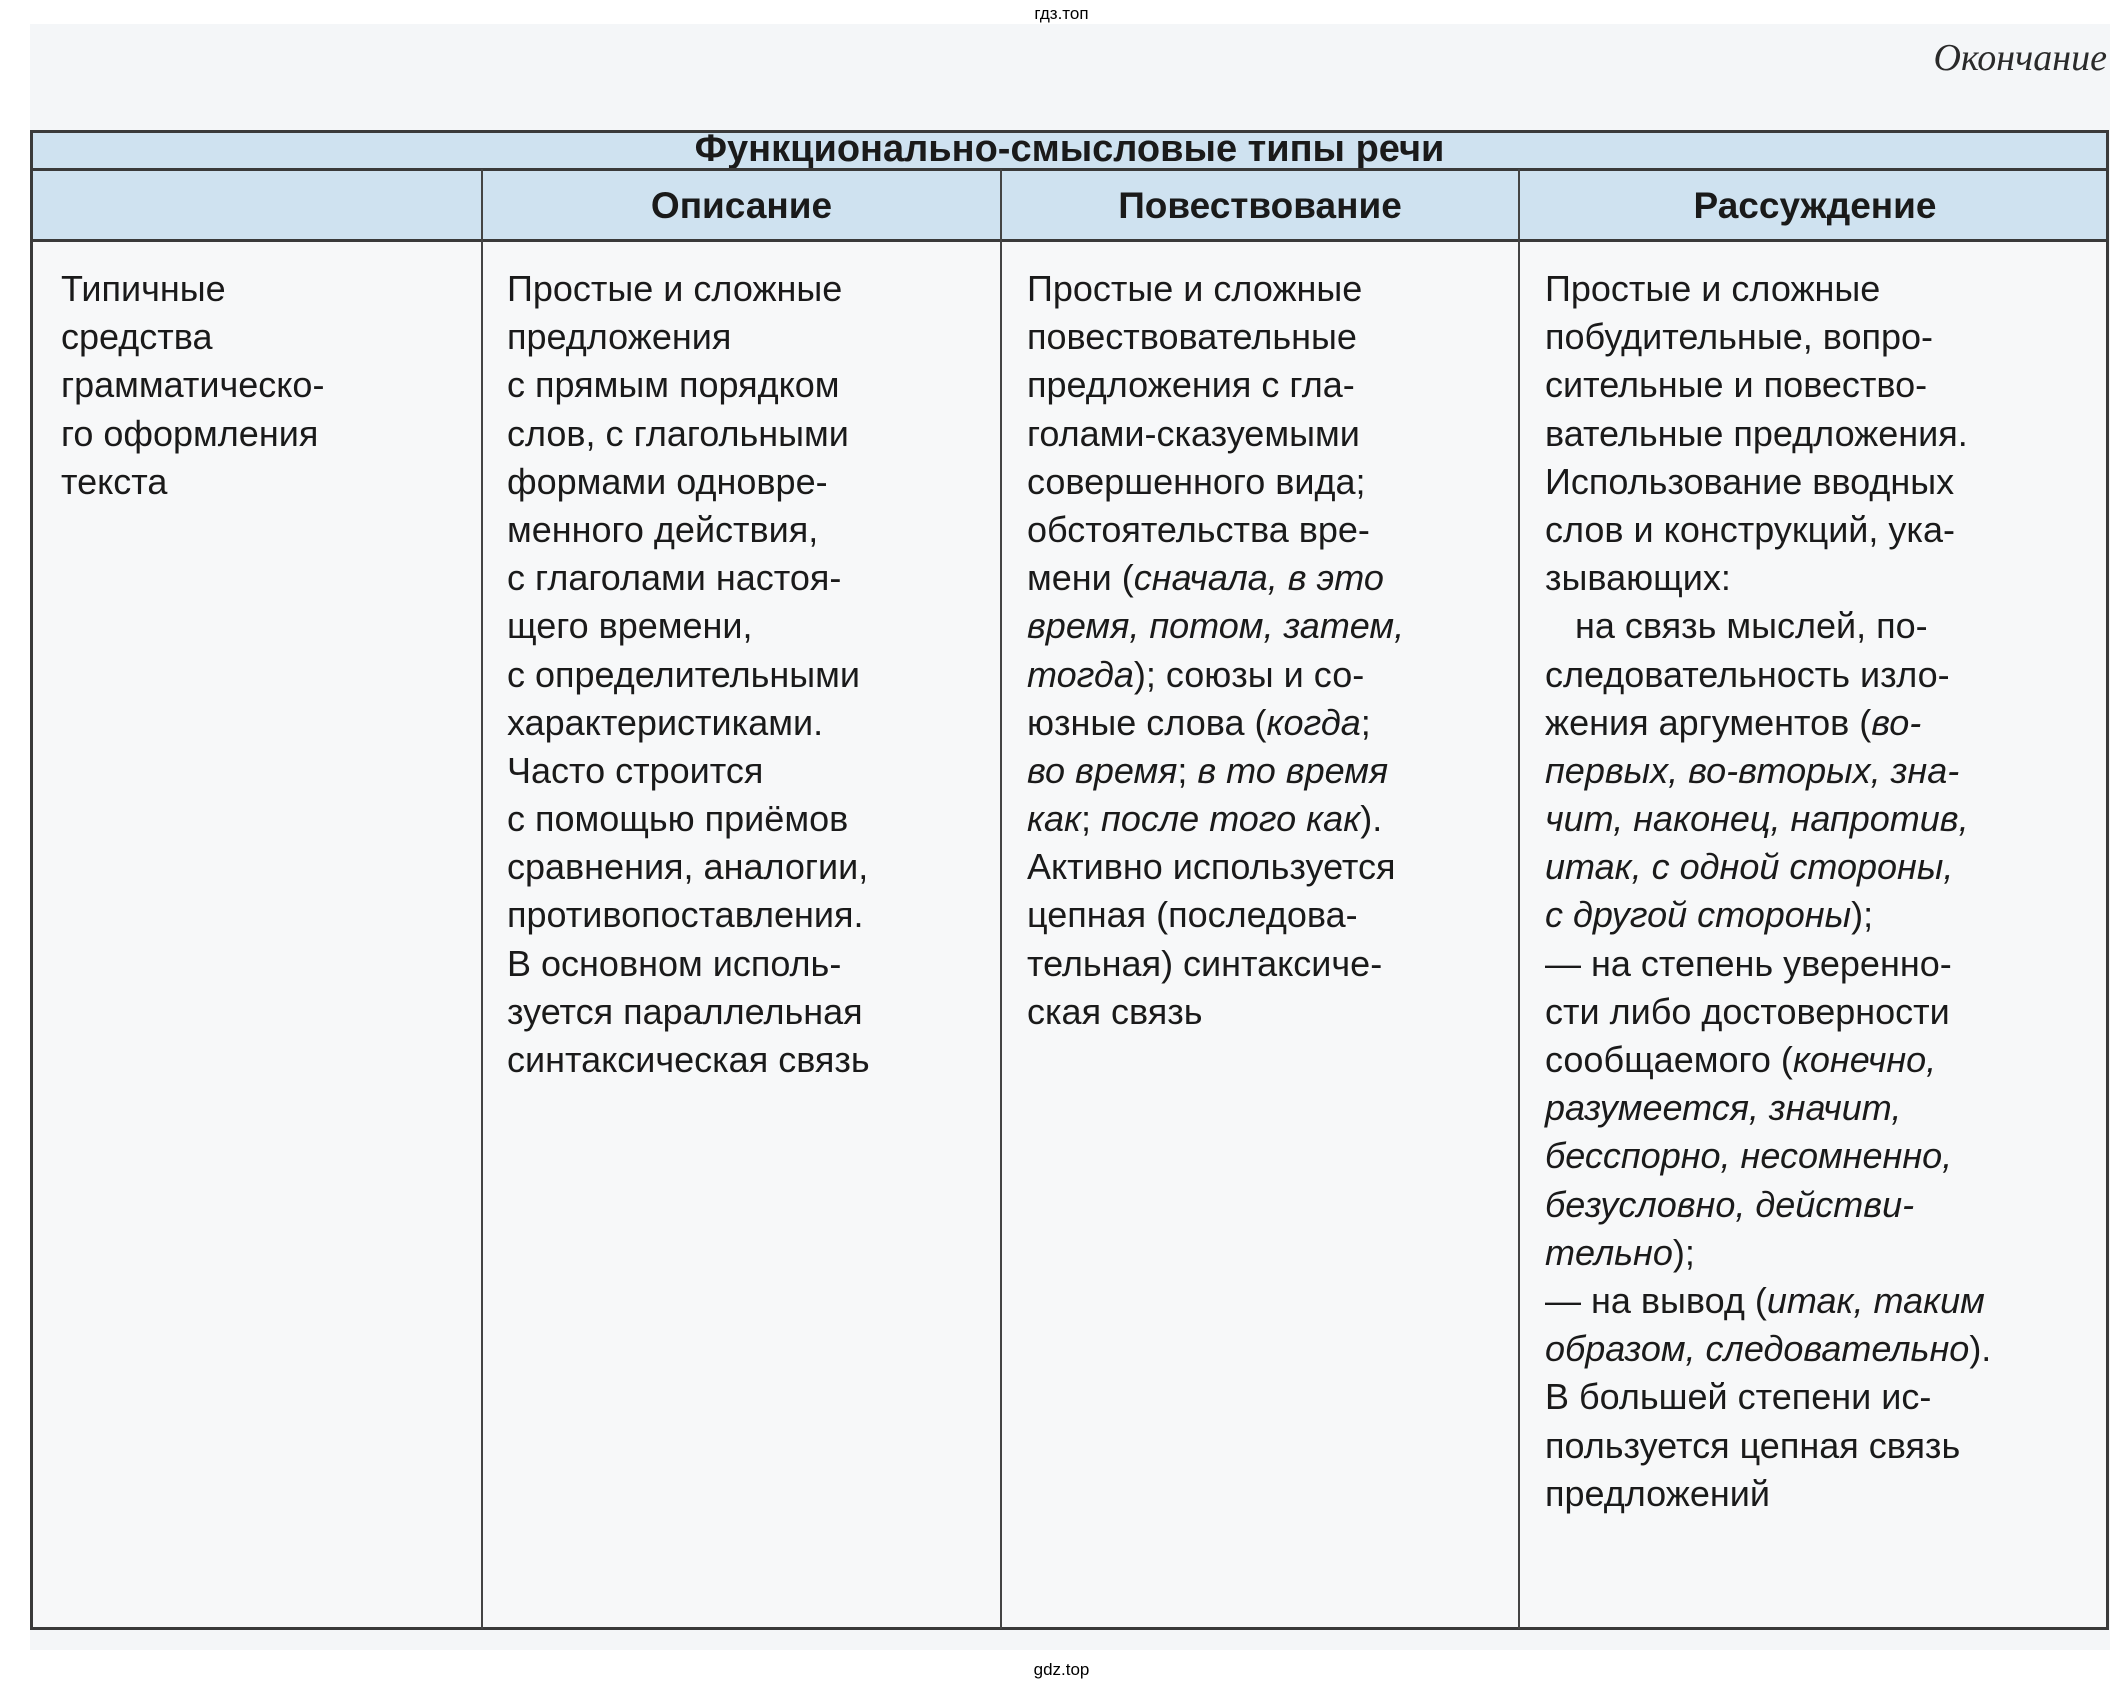  I want to click on italic-example-text: сначала, в это, so click(1258, 578).